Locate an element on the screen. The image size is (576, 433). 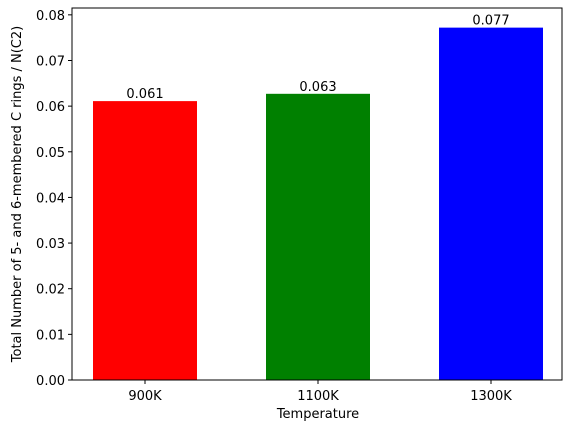
y-tick-label: 0.00 is located at coordinates (50, 381).